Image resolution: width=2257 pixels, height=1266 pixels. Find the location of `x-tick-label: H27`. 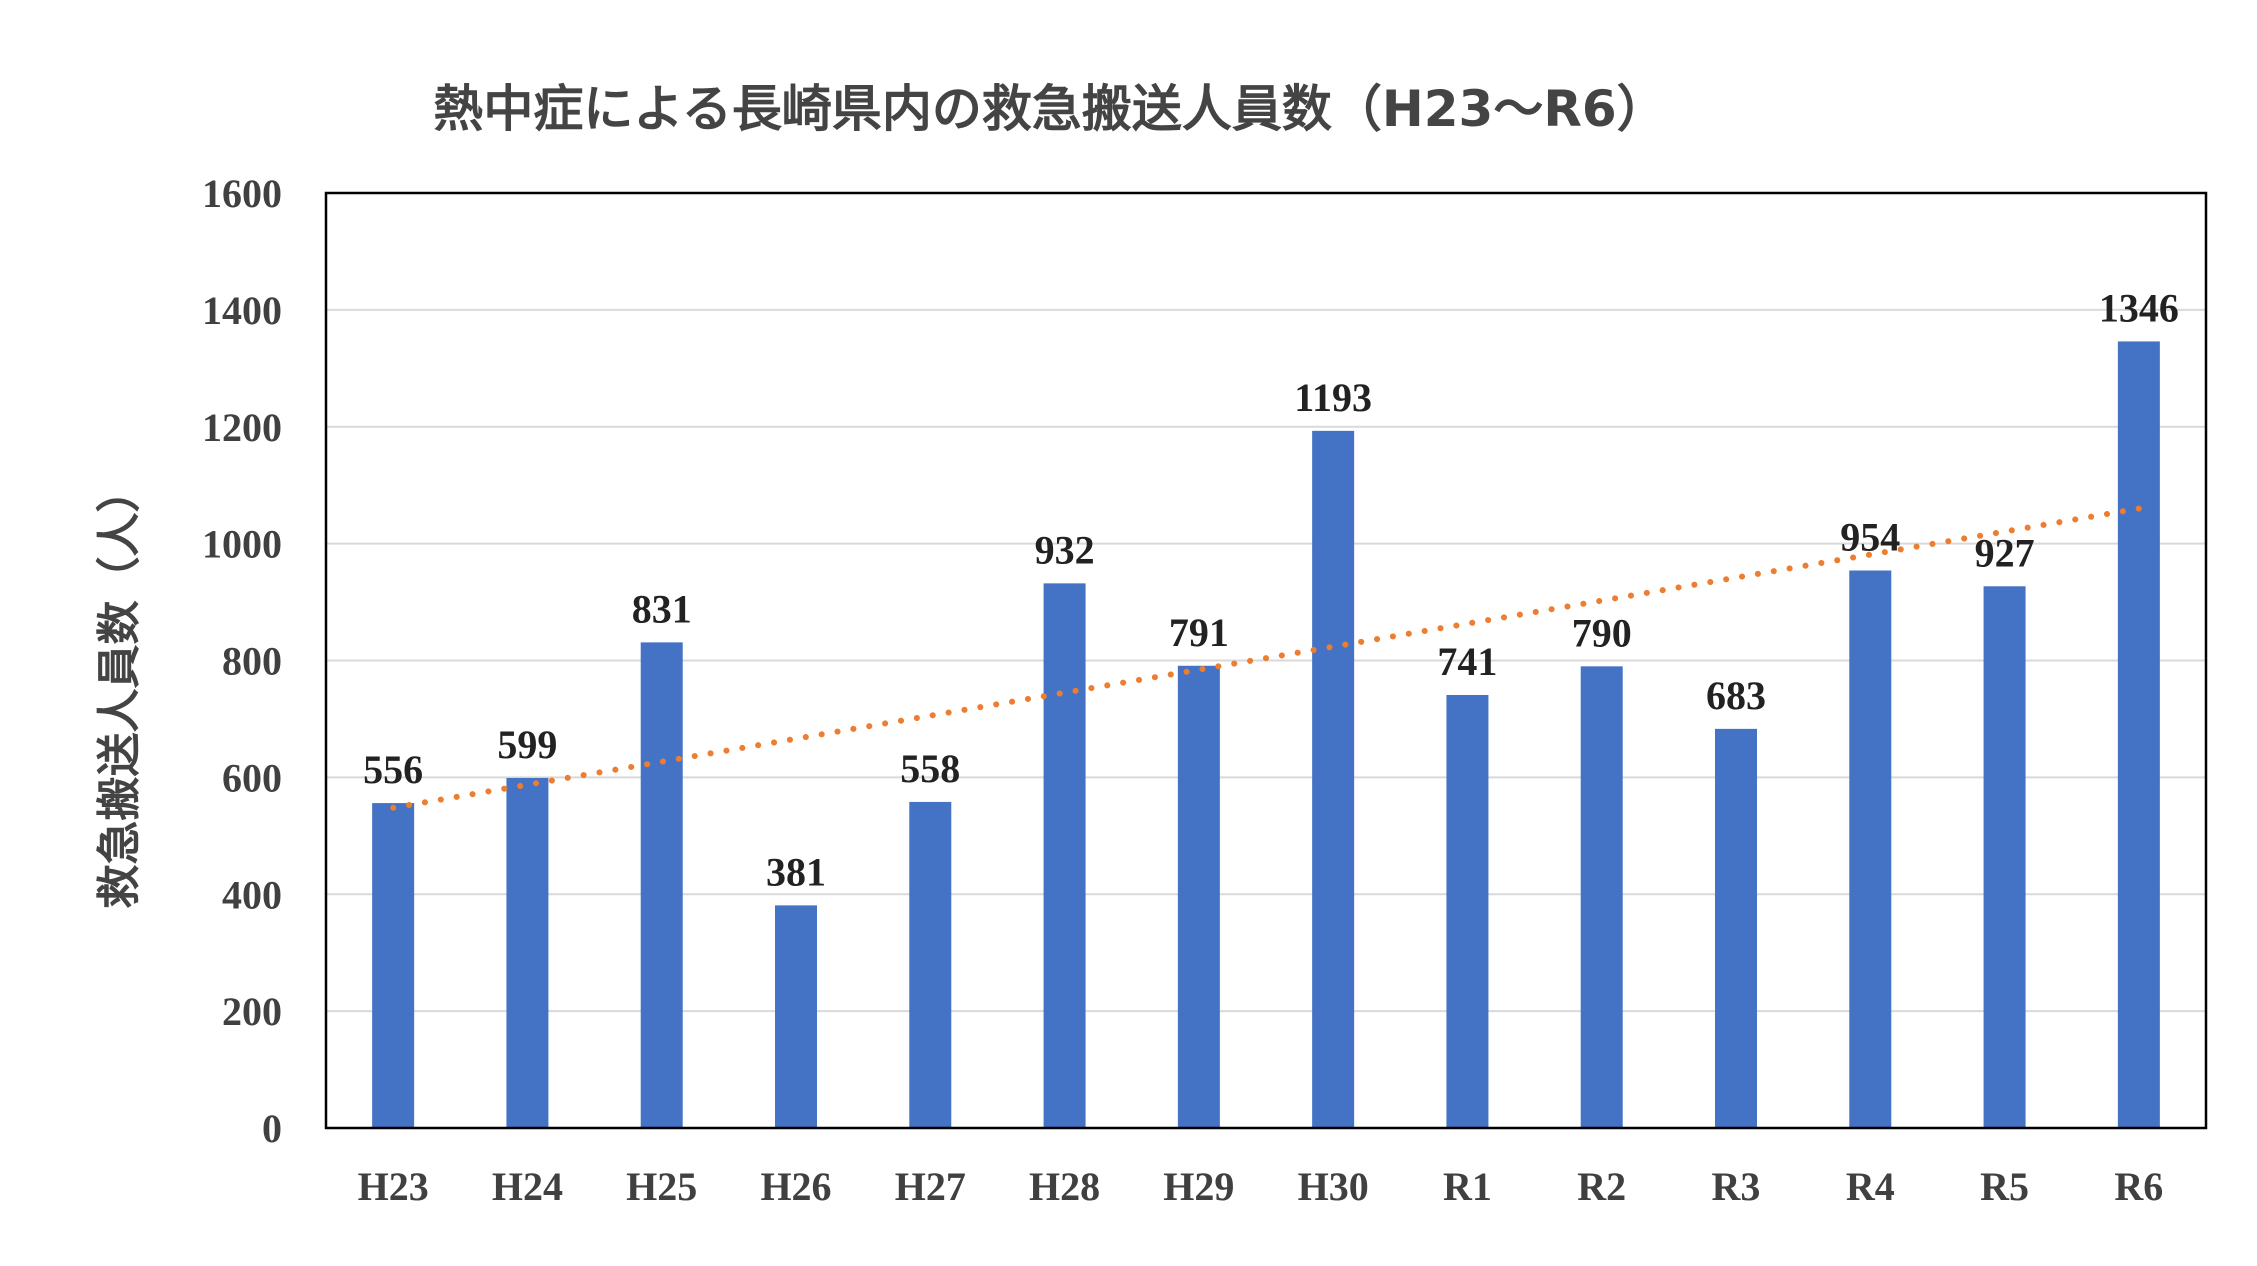

x-tick-label: H27 is located at coordinates (930, 1186).